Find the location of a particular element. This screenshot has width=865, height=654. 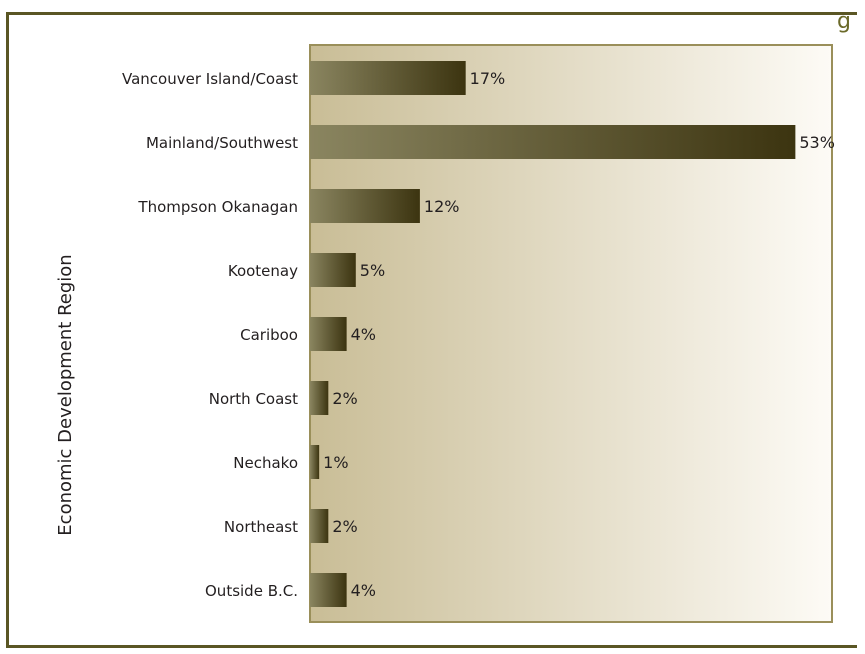

value-label: 12% is located at coordinates (442, 206).